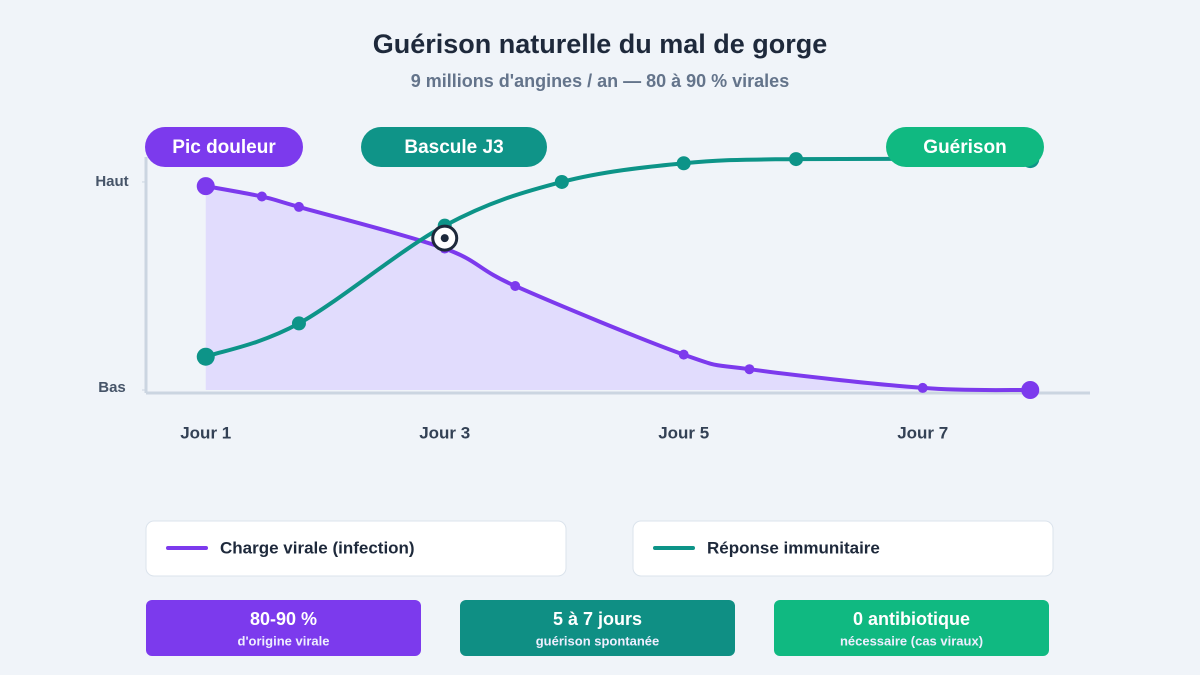  Describe the element at coordinates (111, 181) in the screenshot. I see `y-tick-label: Haut` at that location.